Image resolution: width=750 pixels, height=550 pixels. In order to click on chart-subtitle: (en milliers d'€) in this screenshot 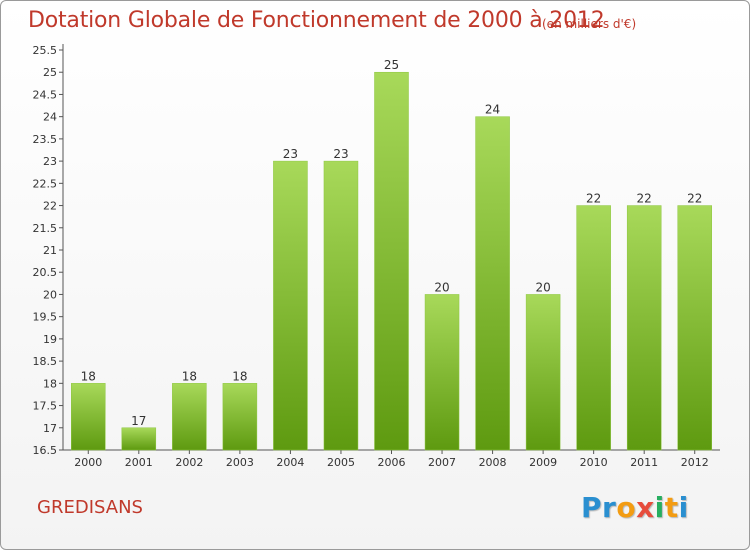, I will do `click(589, 24)`.